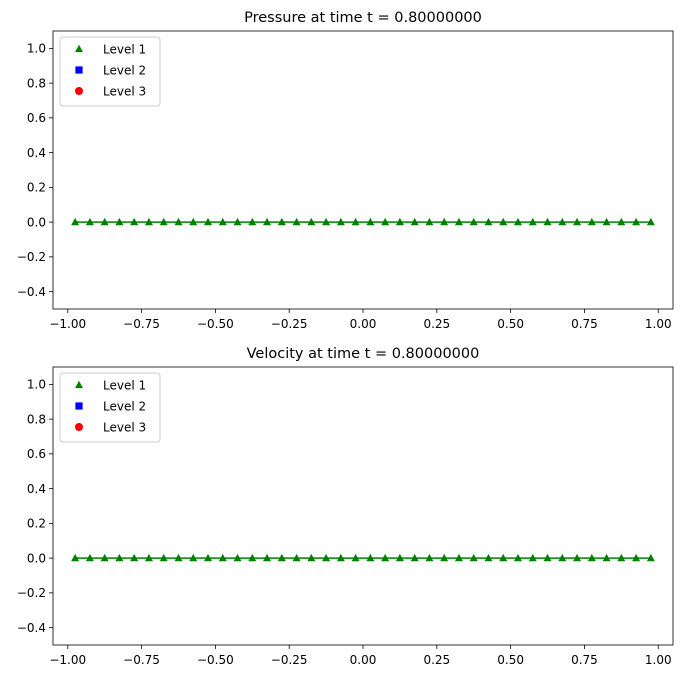 Image resolution: width=683 pixels, height=680 pixels. I want to click on chart-title: Pressure at time t = 0.80000000, so click(363, 18).